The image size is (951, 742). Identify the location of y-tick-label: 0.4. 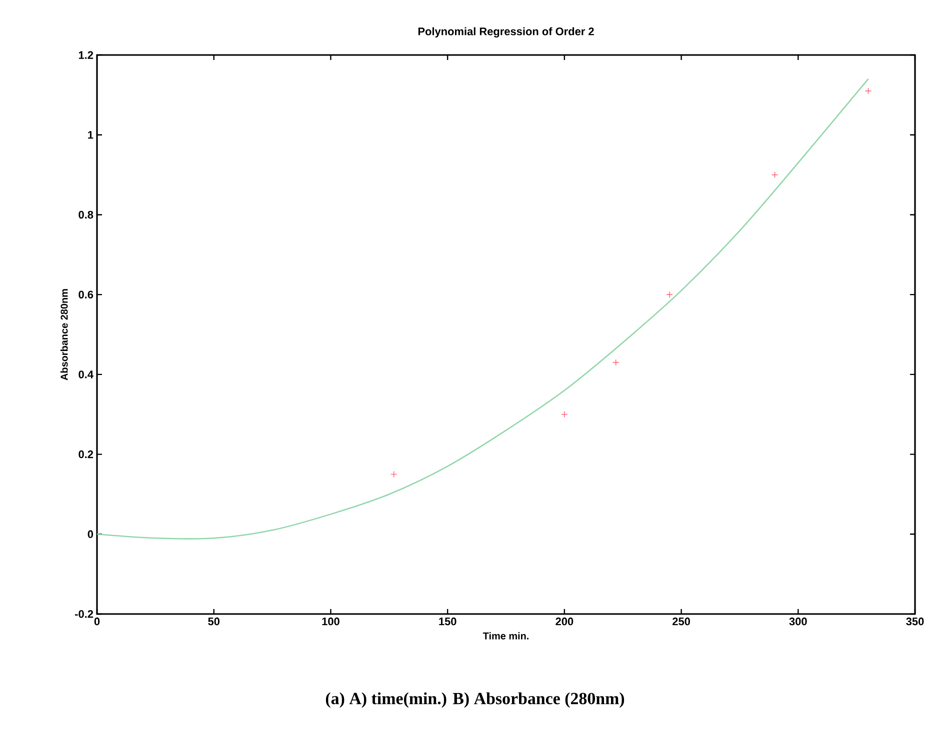
(86, 374).